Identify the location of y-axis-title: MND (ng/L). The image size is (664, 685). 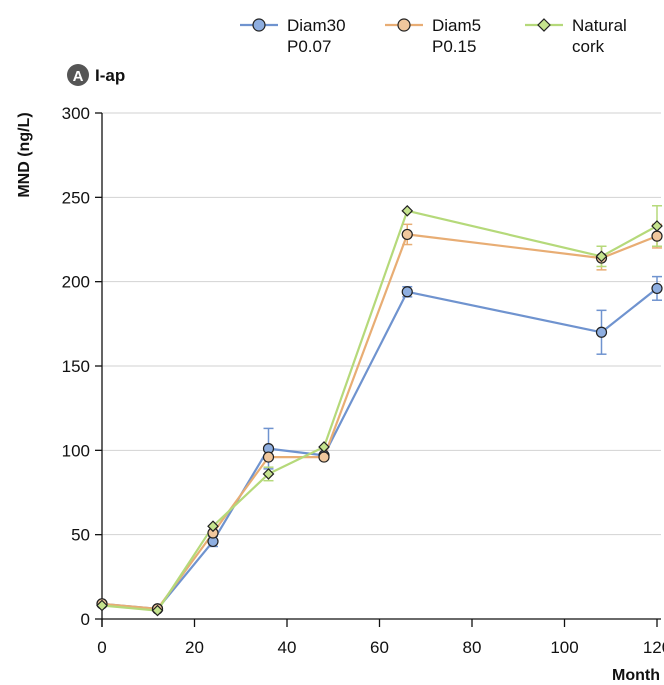
(24, 154).